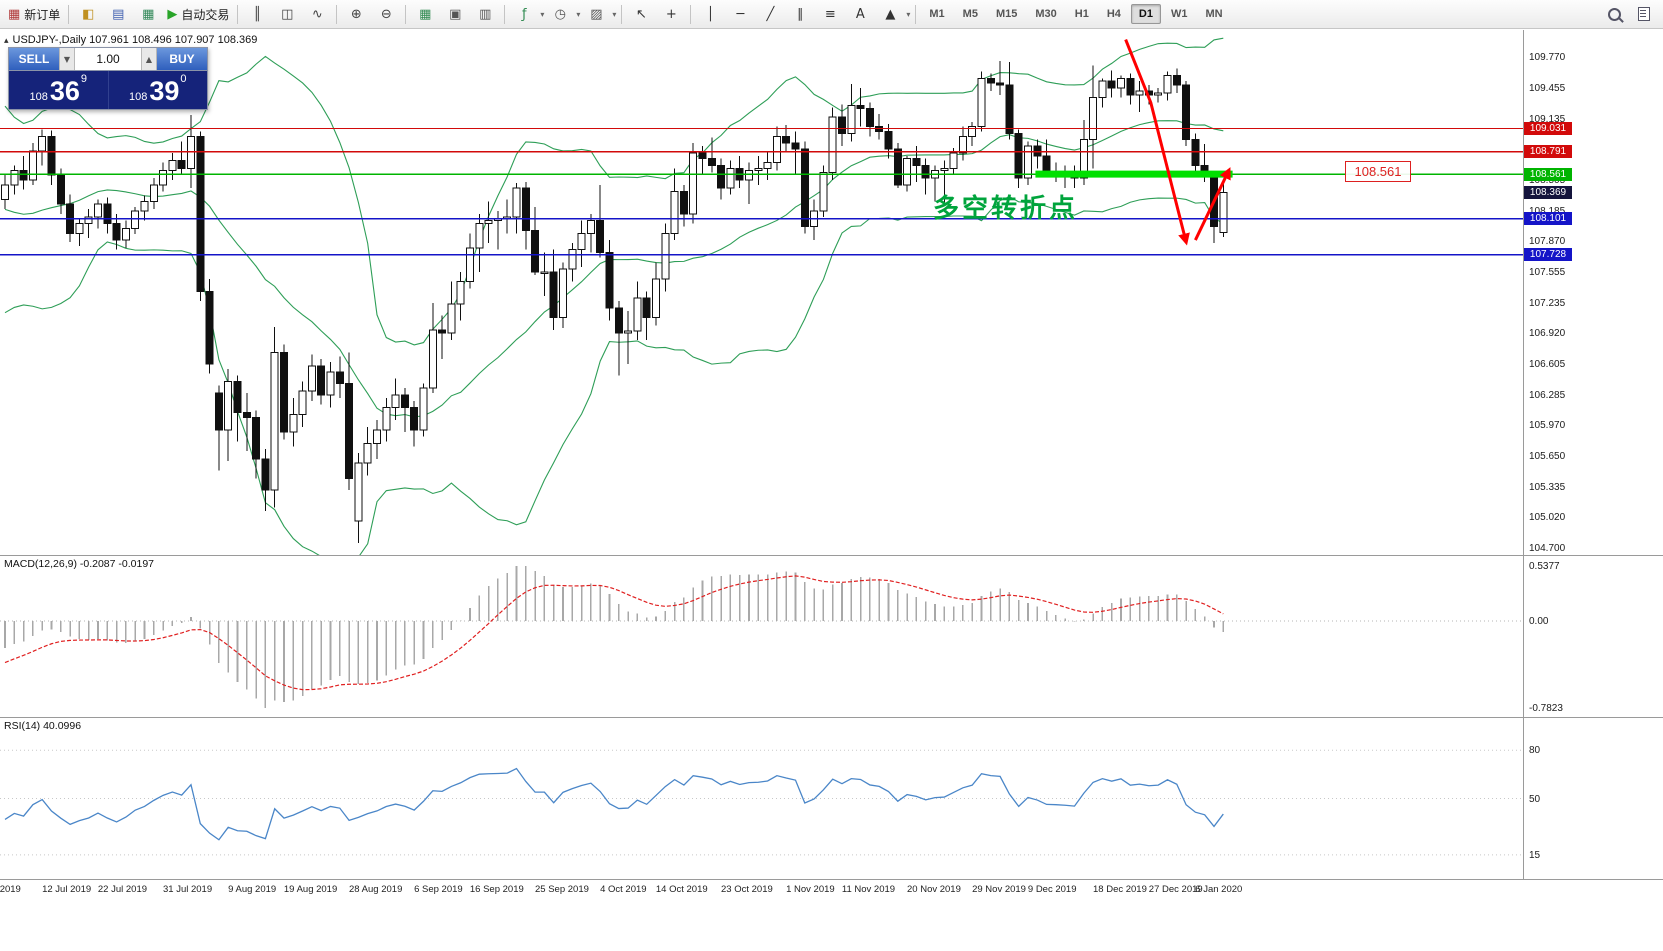  I want to click on line-chart-icon-glyph: ∿, so click(317, 14).